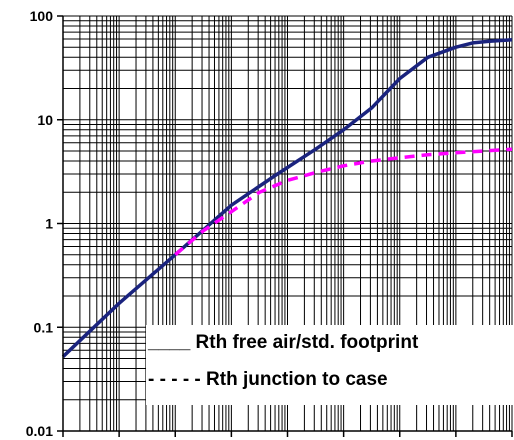 The image size is (514, 440). Describe the element at coordinates (42, 16) in the screenshot. I see `y-tick-label: 100` at that location.